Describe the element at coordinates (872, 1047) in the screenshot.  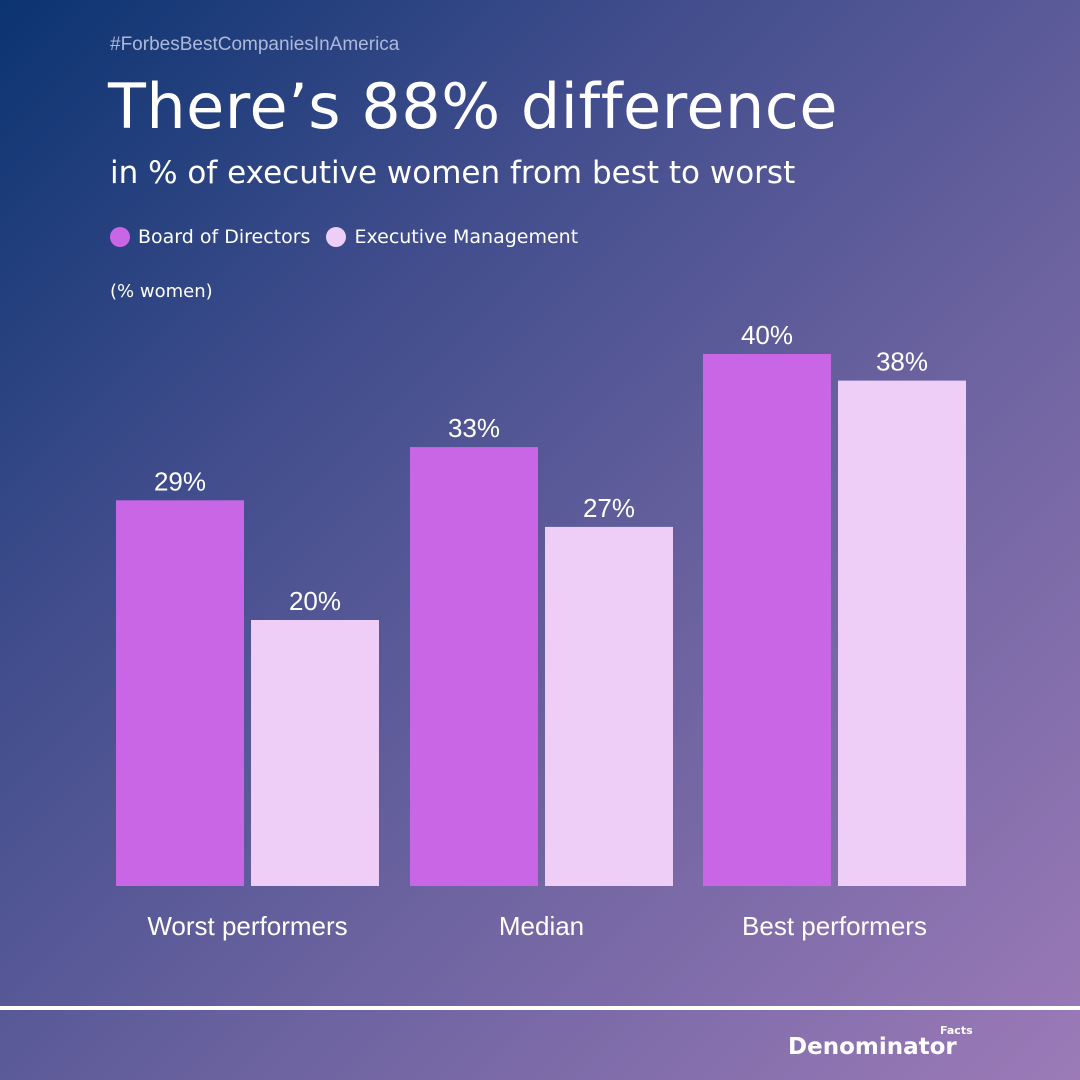
I see `brand-logo-text: Denominator` at that location.